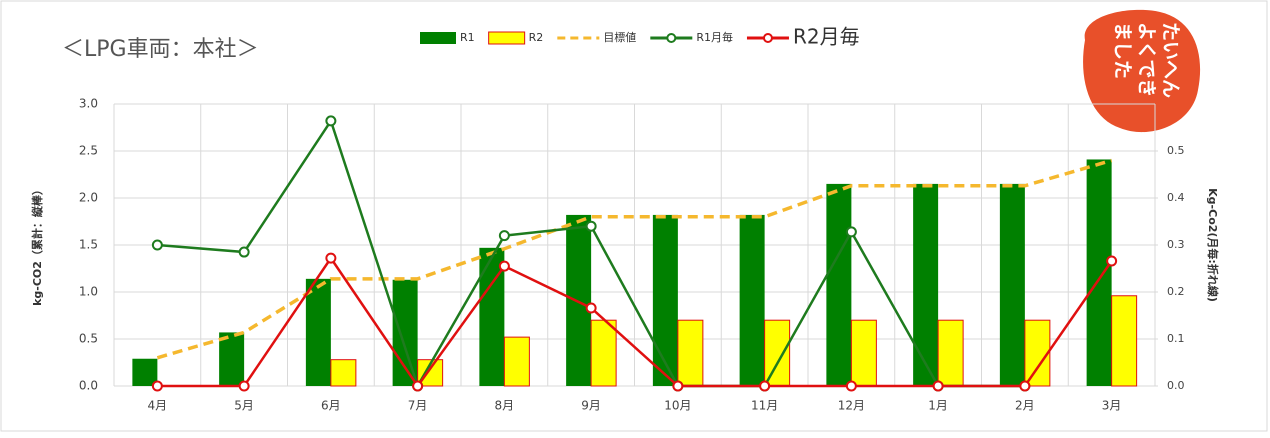 The height and width of the screenshot is (438, 1270). Describe the element at coordinates (938, 406) in the screenshot. I see `x-tick-label: 1月` at that location.